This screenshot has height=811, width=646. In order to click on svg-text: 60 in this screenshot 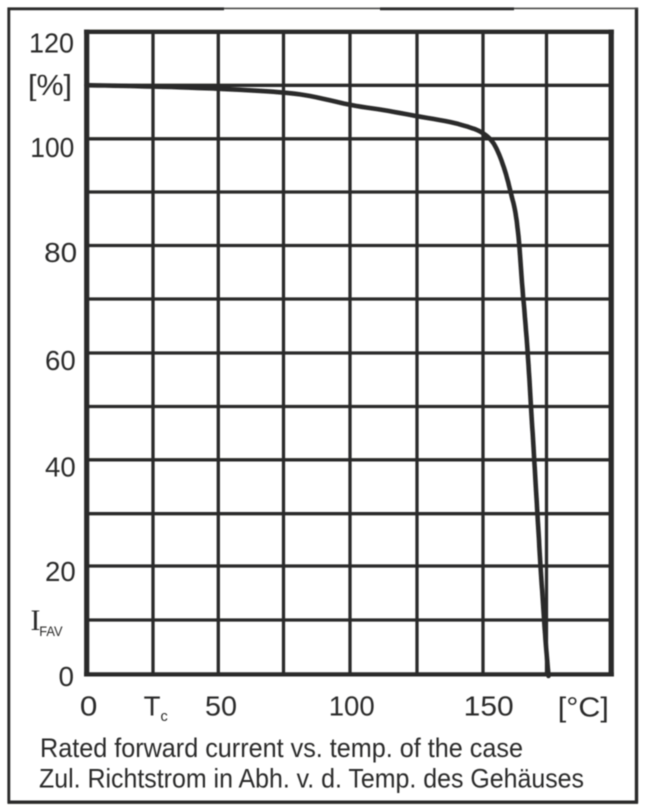, I will do `click(60, 360)`.